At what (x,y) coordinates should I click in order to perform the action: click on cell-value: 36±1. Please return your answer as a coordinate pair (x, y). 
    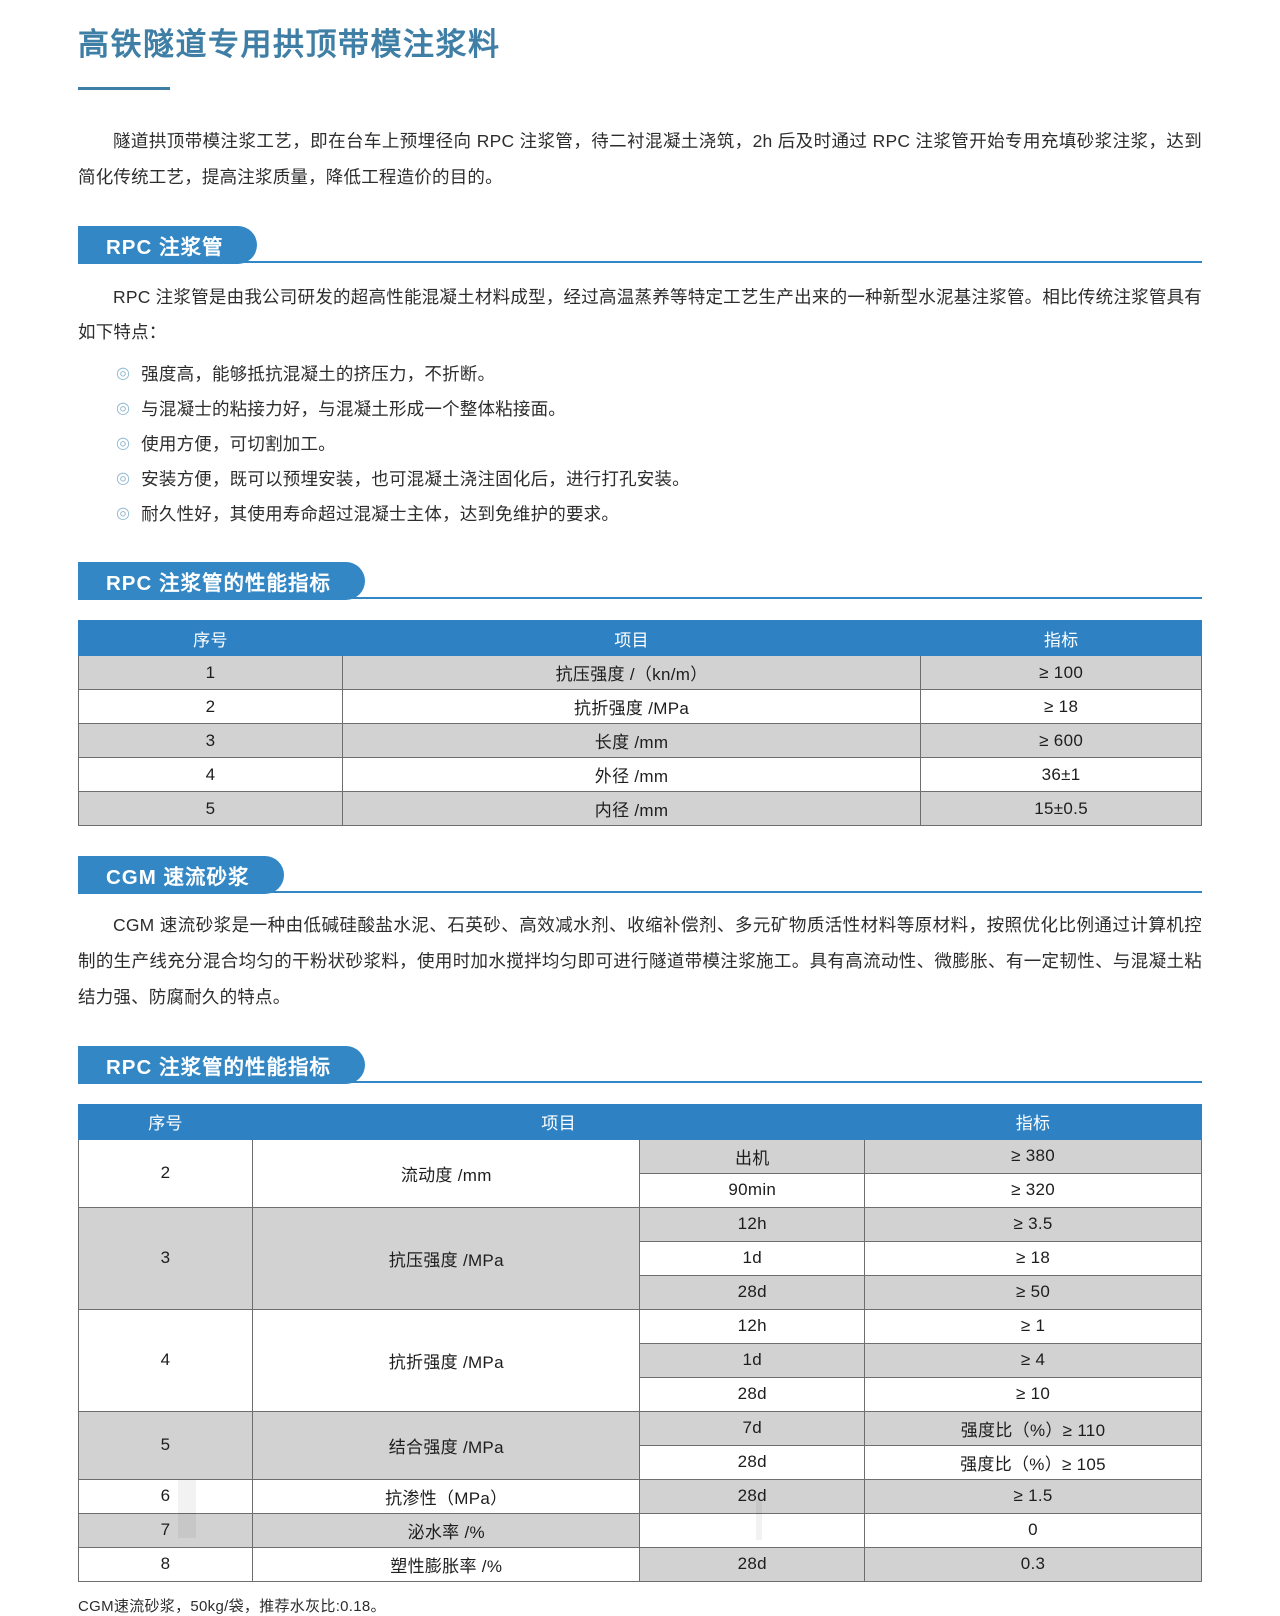
    Looking at the image, I should click on (1061, 775).